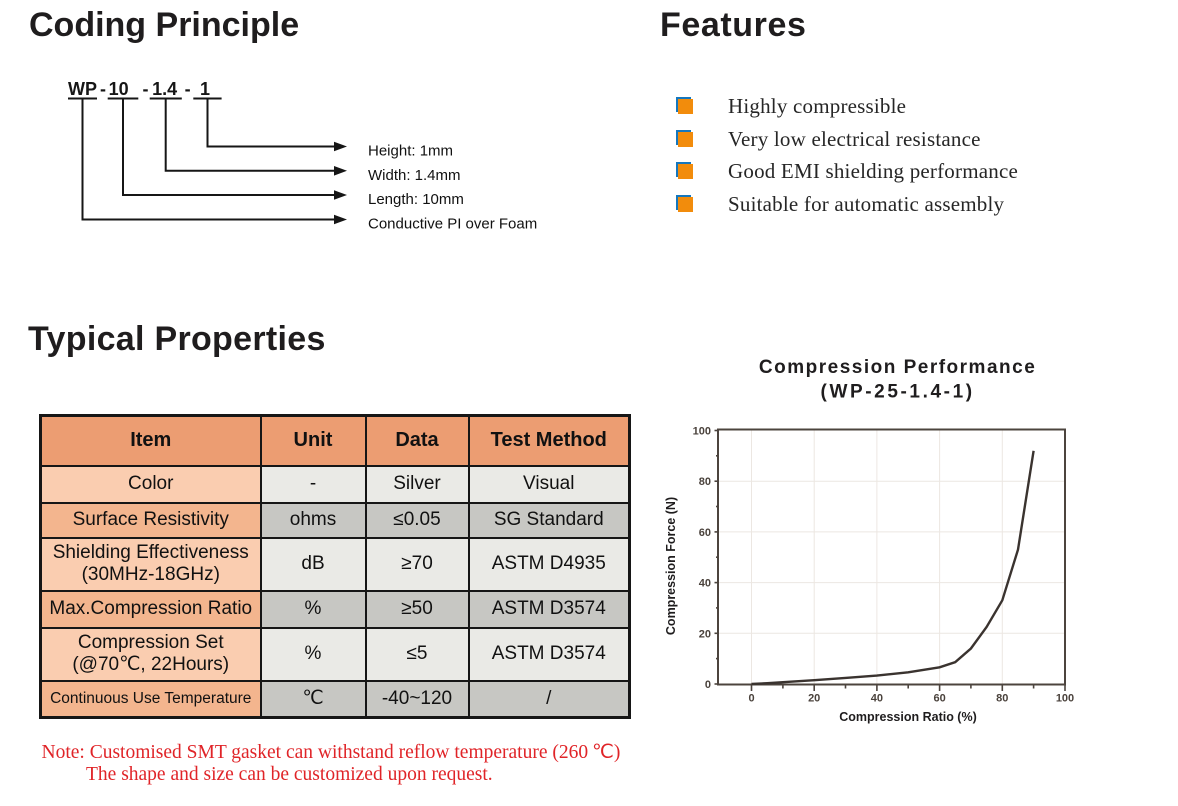 The image size is (1178, 806). Describe the element at coordinates (416, 199) in the screenshot. I see `svg-text: Length: 10mm` at that location.